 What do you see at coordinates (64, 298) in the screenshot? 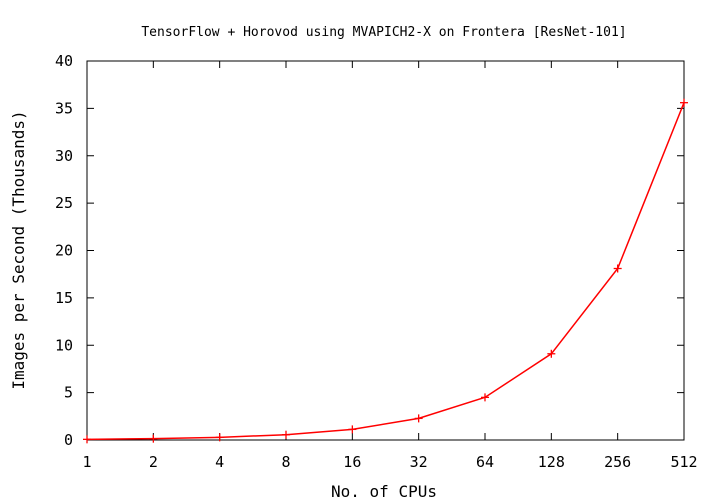
I see `y-tick-label: 15` at bounding box center [64, 298].